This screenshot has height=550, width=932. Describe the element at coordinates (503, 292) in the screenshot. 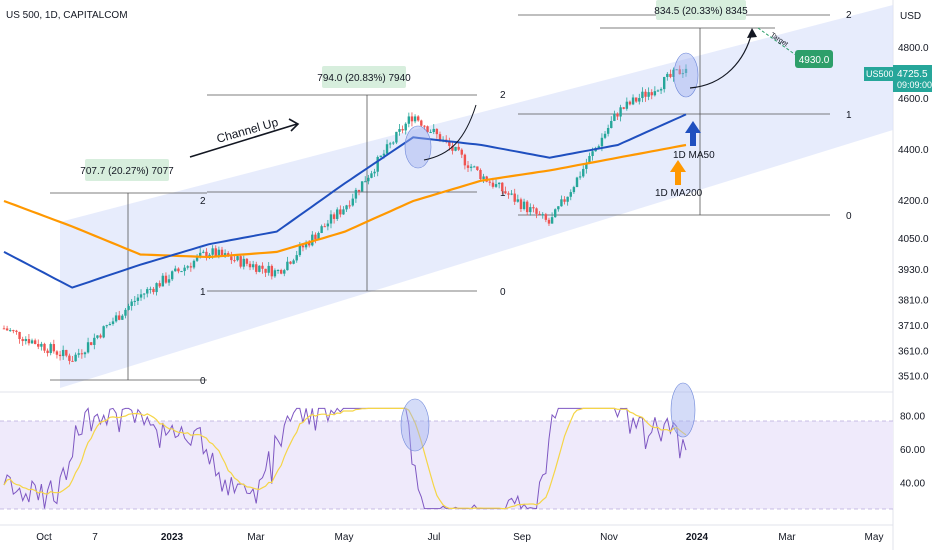

I see `fib-label-0b: 0` at that location.